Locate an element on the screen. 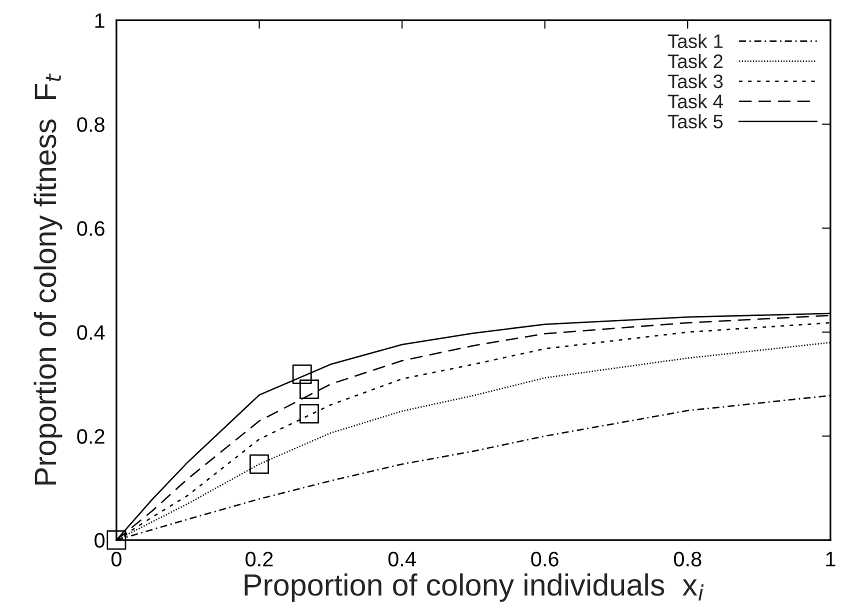 The width and height of the screenshot is (850, 613). x-tick-label: 0.8 is located at coordinates (688, 559).